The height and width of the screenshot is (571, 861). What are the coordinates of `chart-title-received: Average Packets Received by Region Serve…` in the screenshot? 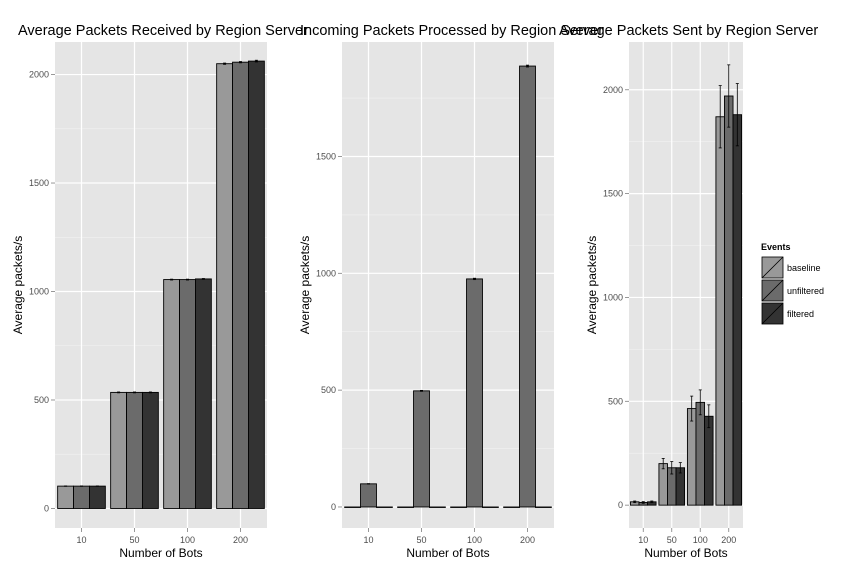 It's located at (163, 31).